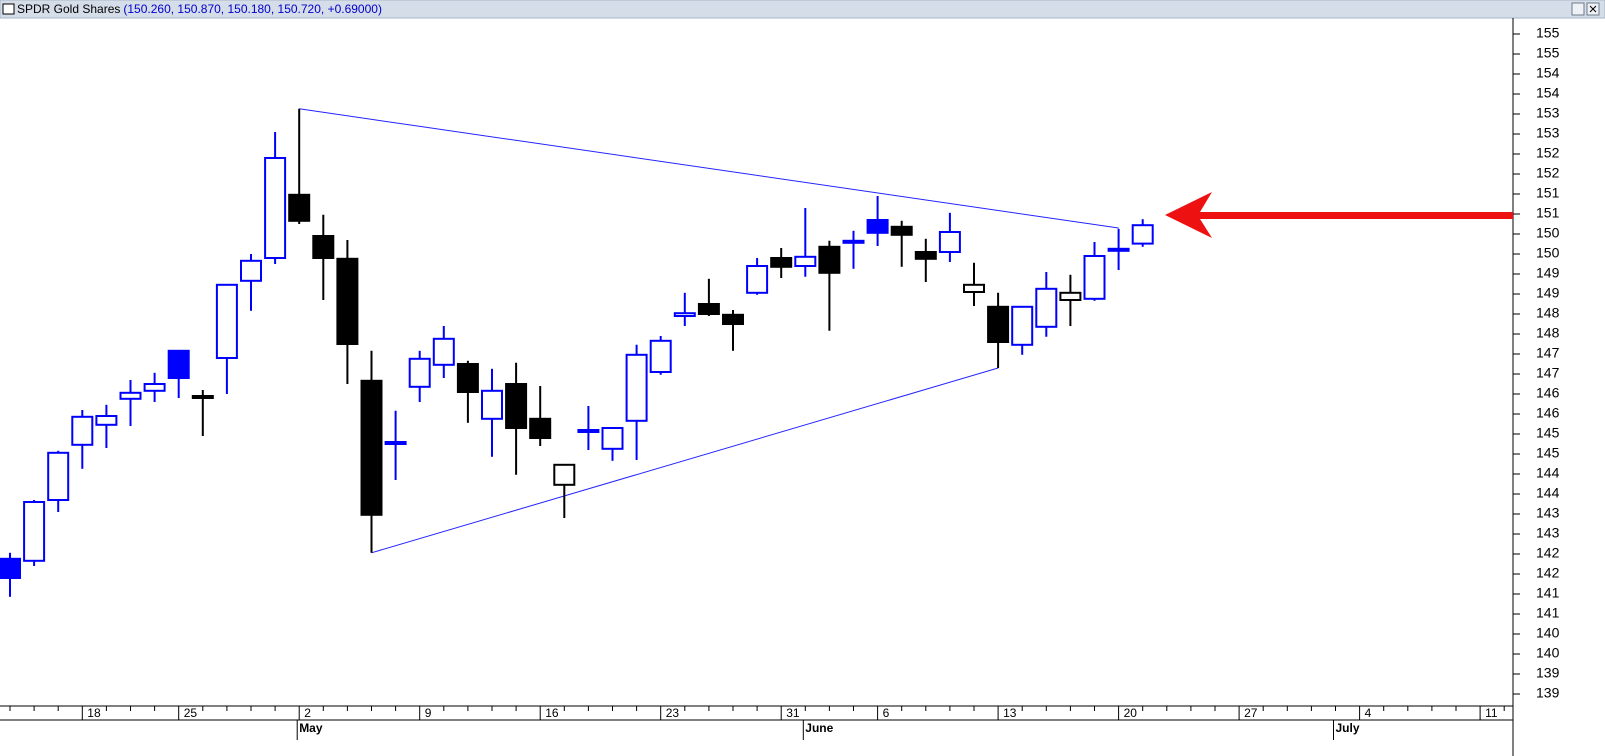 Image resolution: width=1605 pixels, height=756 pixels. What do you see at coordinates (428, 713) in the screenshot?
I see `x-tick-label: 9` at bounding box center [428, 713].